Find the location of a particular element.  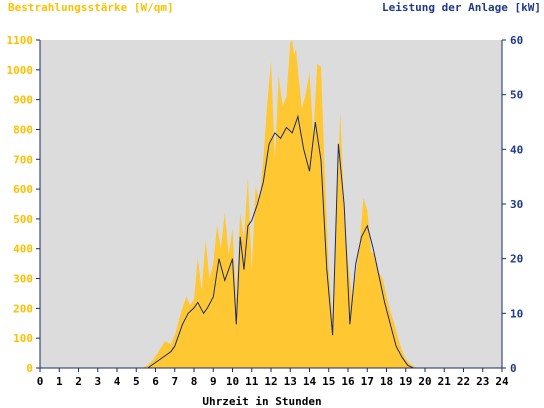

x-tick-label: 23 is located at coordinates (482, 381).